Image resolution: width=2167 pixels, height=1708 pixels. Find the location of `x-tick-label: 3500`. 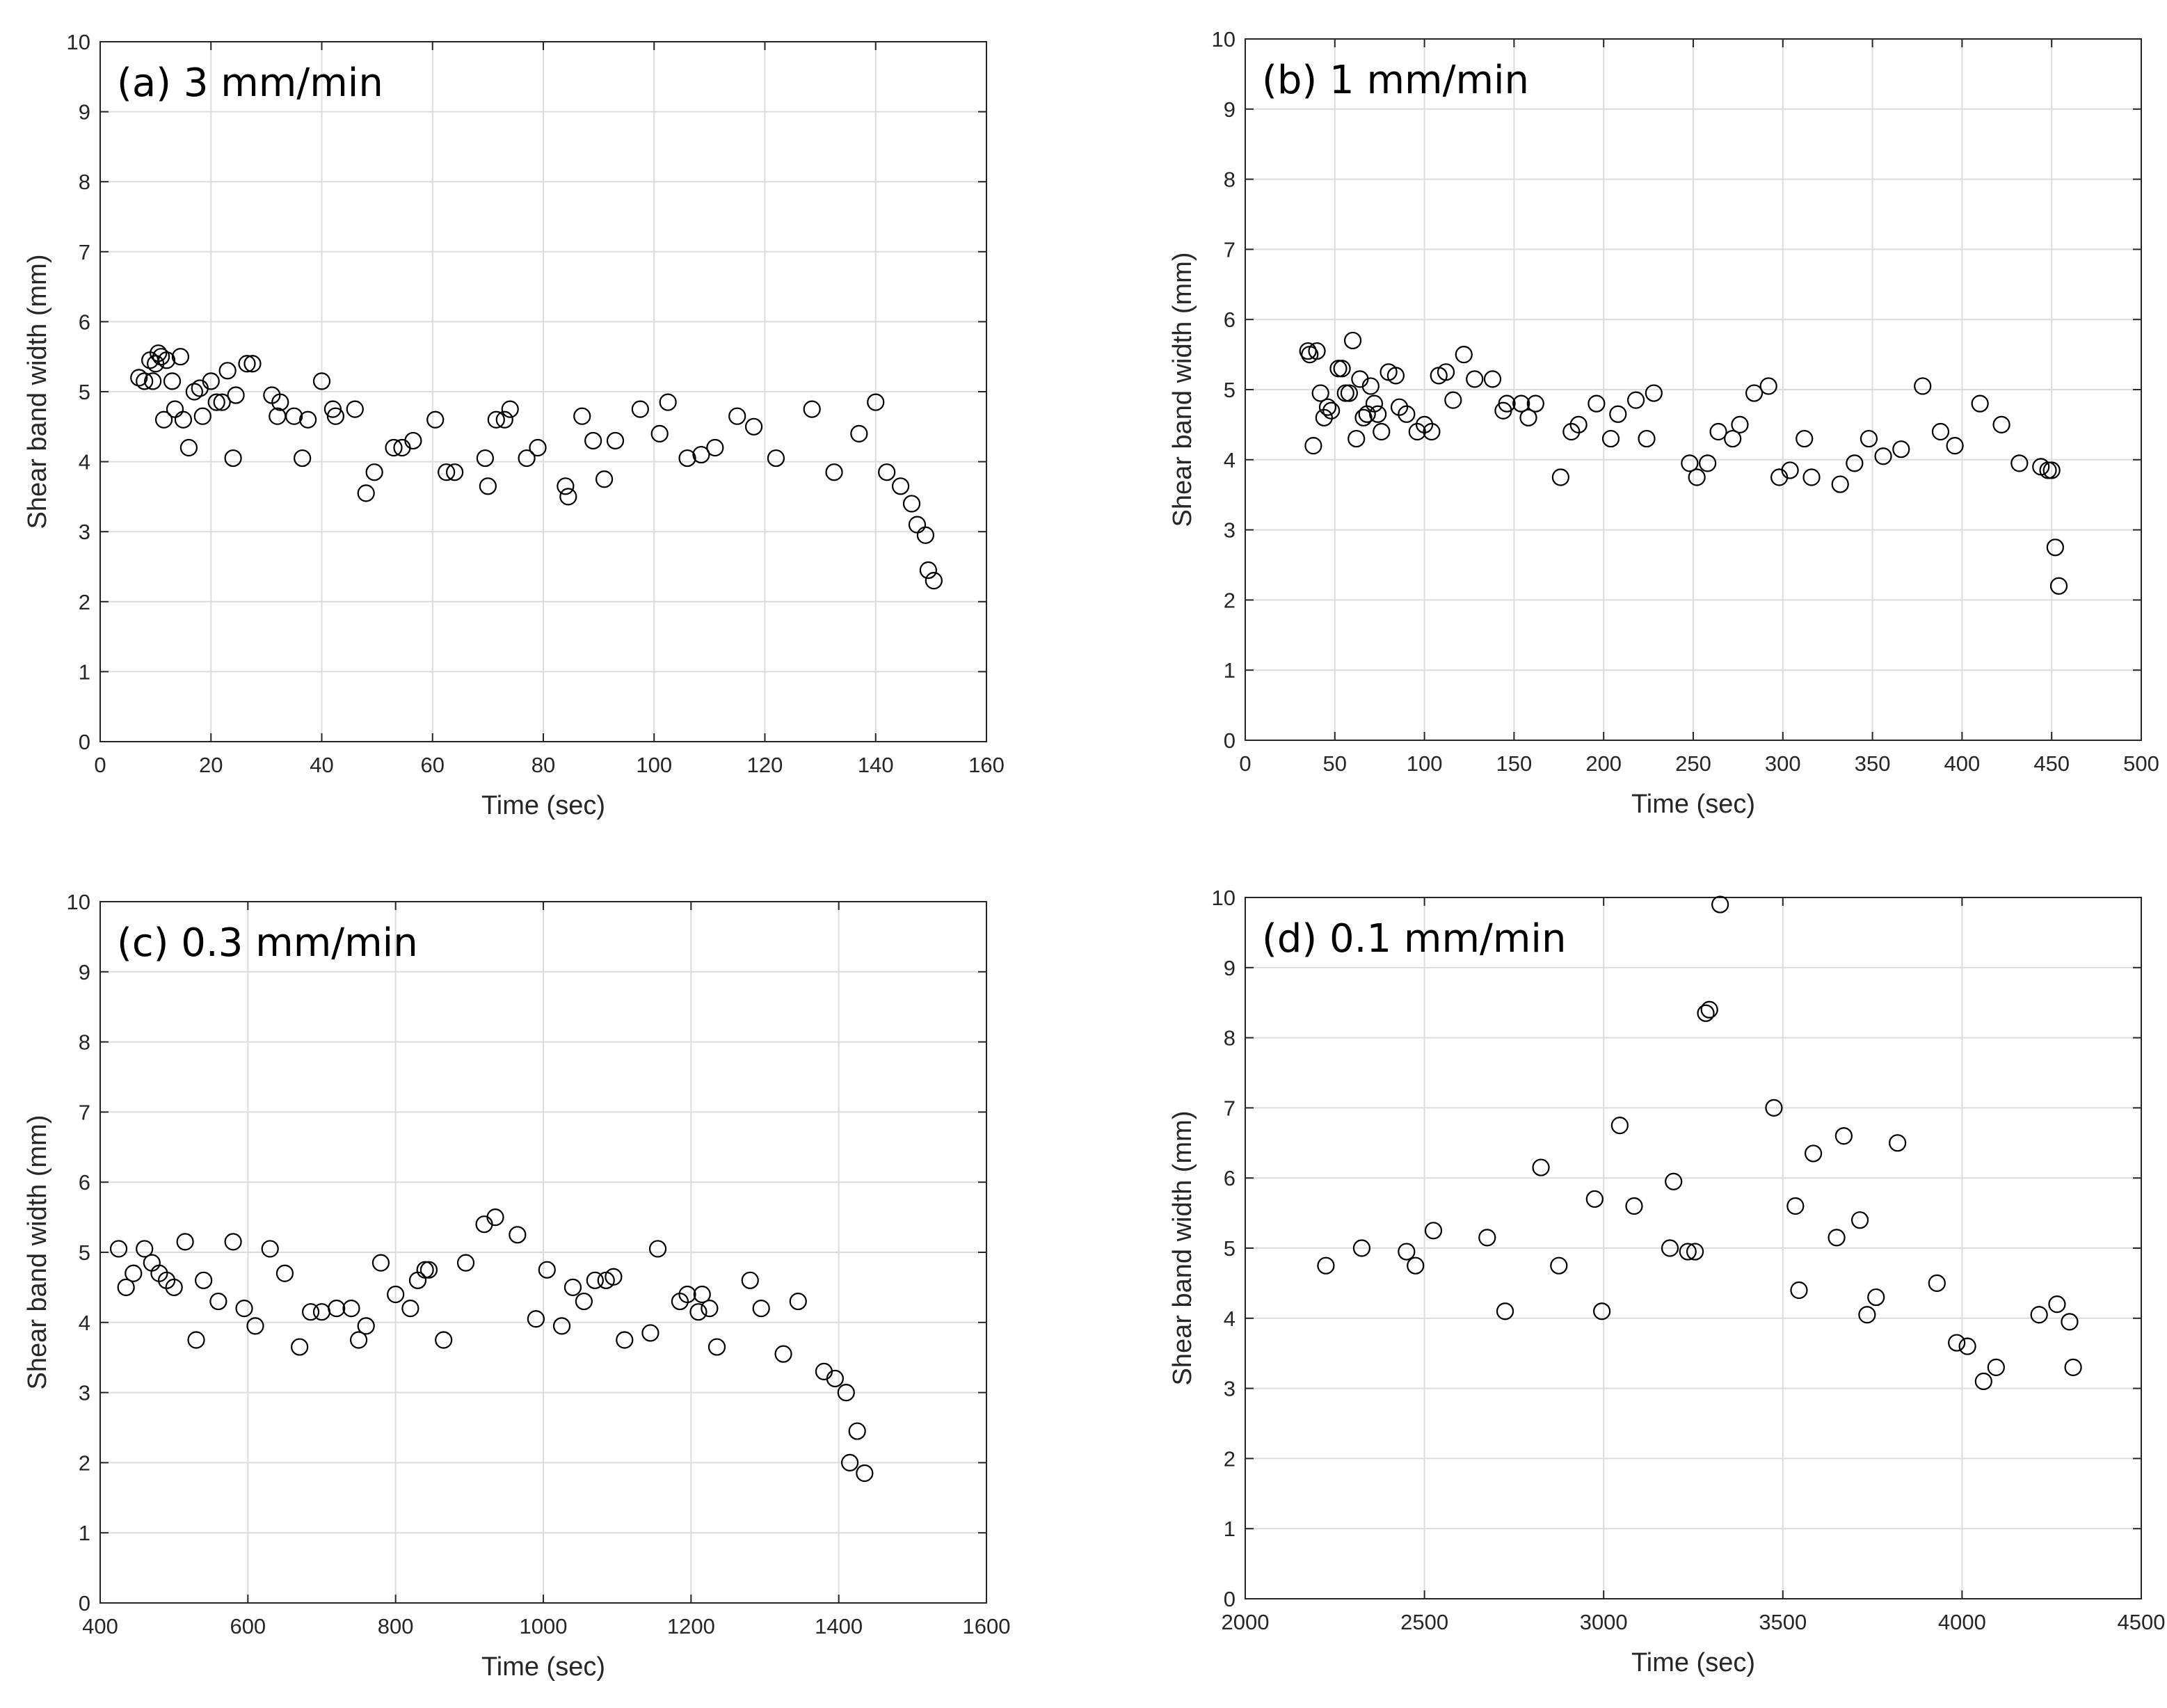

x-tick-label: 3500 is located at coordinates (1783, 1622).